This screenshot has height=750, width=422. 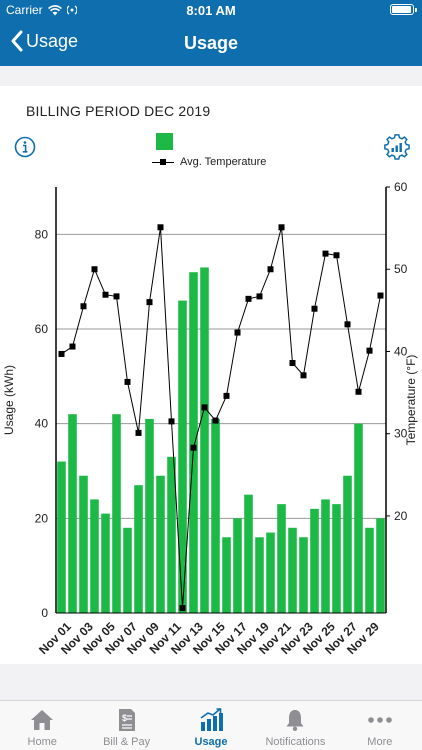 What do you see at coordinates (42, 518) in the screenshot?
I see `y-tick-label: 20` at bounding box center [42, 518].